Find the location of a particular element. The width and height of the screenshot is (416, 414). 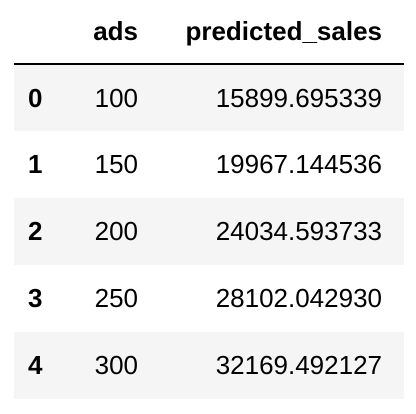

index-column-header is located at coordinates (42, 32).